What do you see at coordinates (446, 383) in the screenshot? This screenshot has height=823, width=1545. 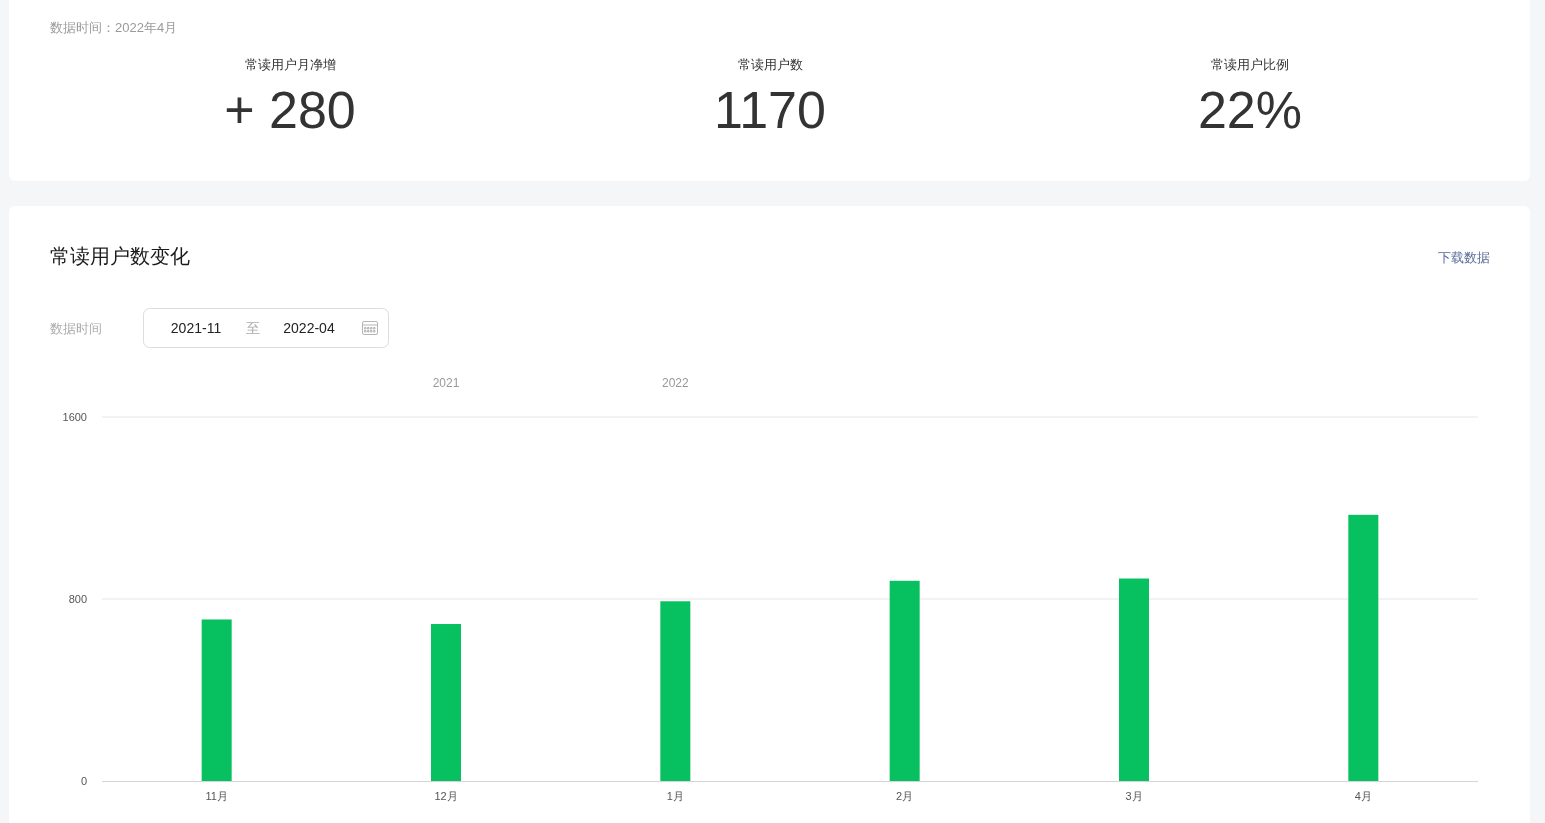 I see `year-label: 2021` at bounding box center [446, 383].